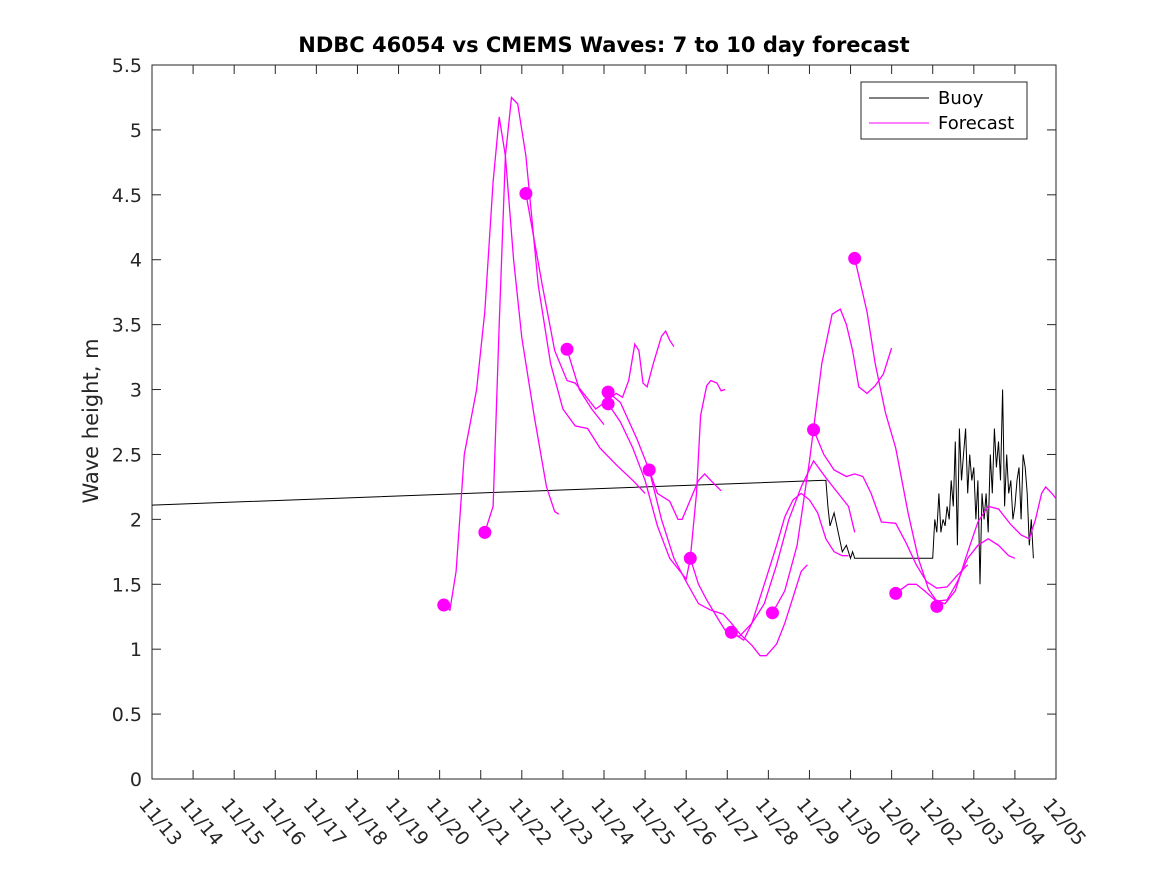 The width and height of the screenshot is (1167, 875). What do you see at coordinates (136, 780) in the screenshot?
I see `y-tick-label: 0` at bounding box center [136, 780].